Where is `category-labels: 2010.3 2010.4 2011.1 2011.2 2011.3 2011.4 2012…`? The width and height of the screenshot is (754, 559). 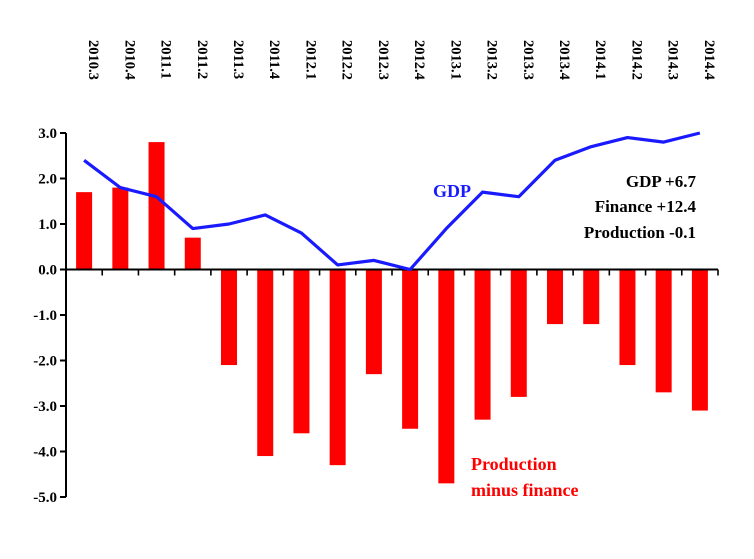 category-labels: 2010.3 2010.4 2011.1 2011.2 2011.3 2011.4 2012… is located at coordinates (401, 60).